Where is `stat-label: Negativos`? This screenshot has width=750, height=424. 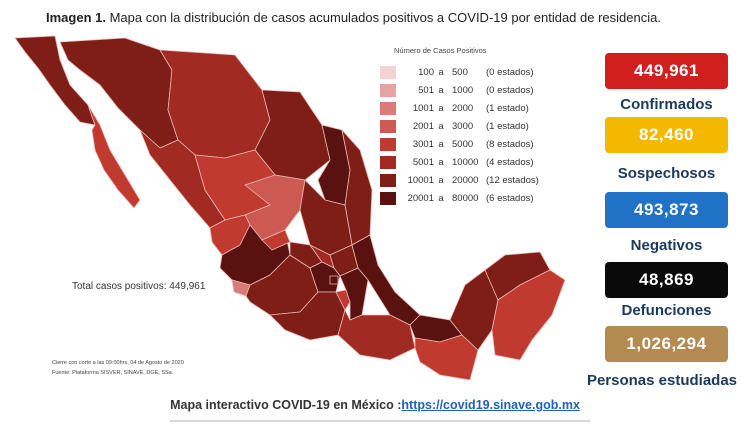
stat-label: Negativos is located at coordinates (666, 245).